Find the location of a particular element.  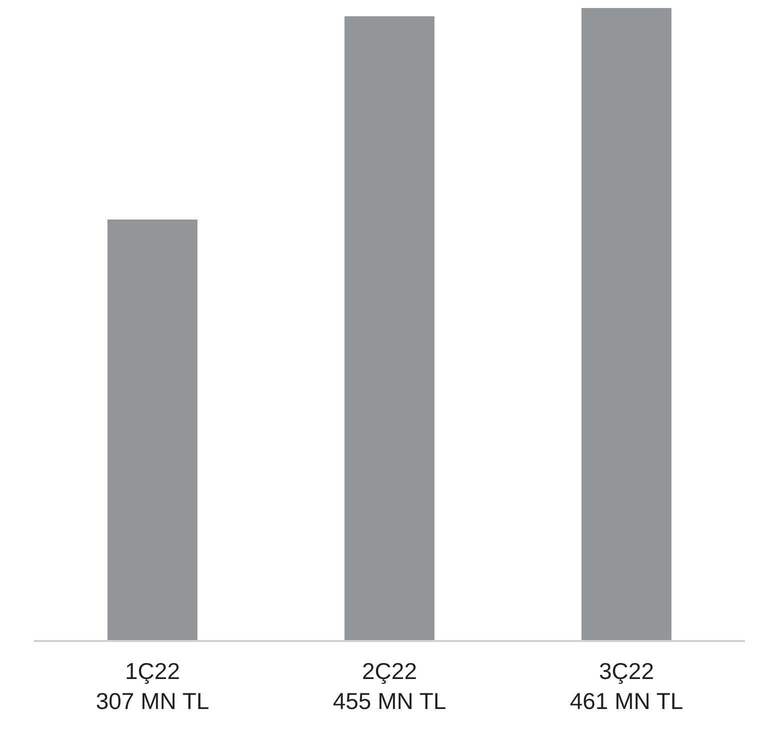

data-label: 461 MN TL is located at coordinates (627, 701).